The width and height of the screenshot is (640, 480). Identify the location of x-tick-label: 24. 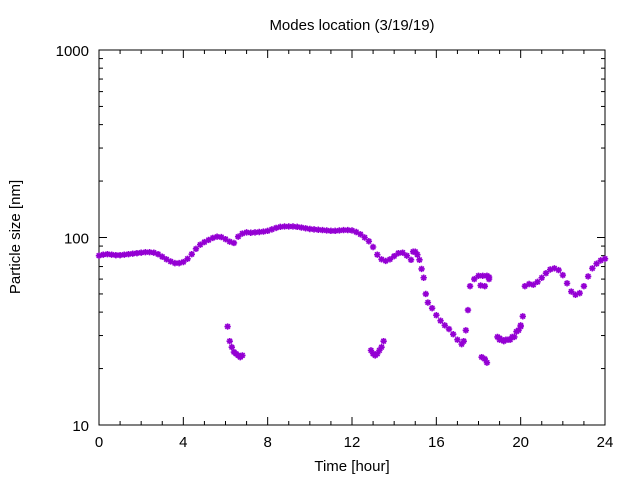
(605, 442).